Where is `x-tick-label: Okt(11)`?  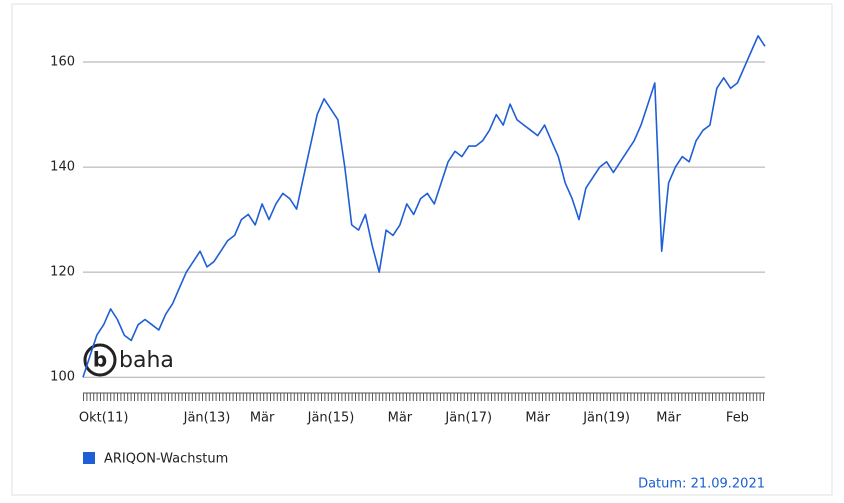
x-tick-label: Okt(11) is located at coordinates (104, 418).